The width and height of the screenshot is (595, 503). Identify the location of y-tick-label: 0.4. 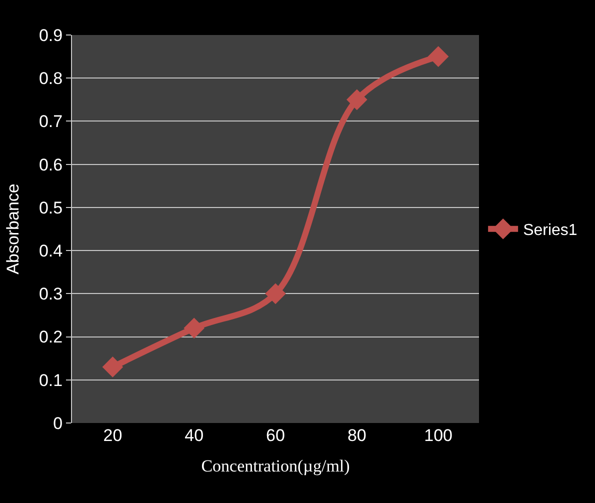
(50, 251).